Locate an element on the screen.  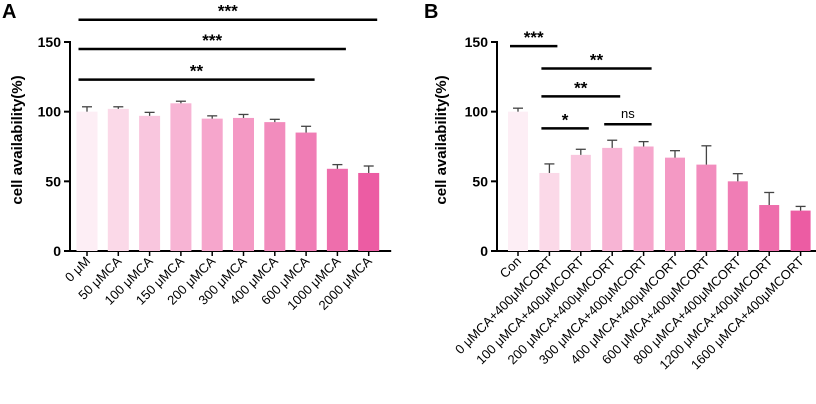
panel-b-sig-label: *** is located at coordinates (534, 37).